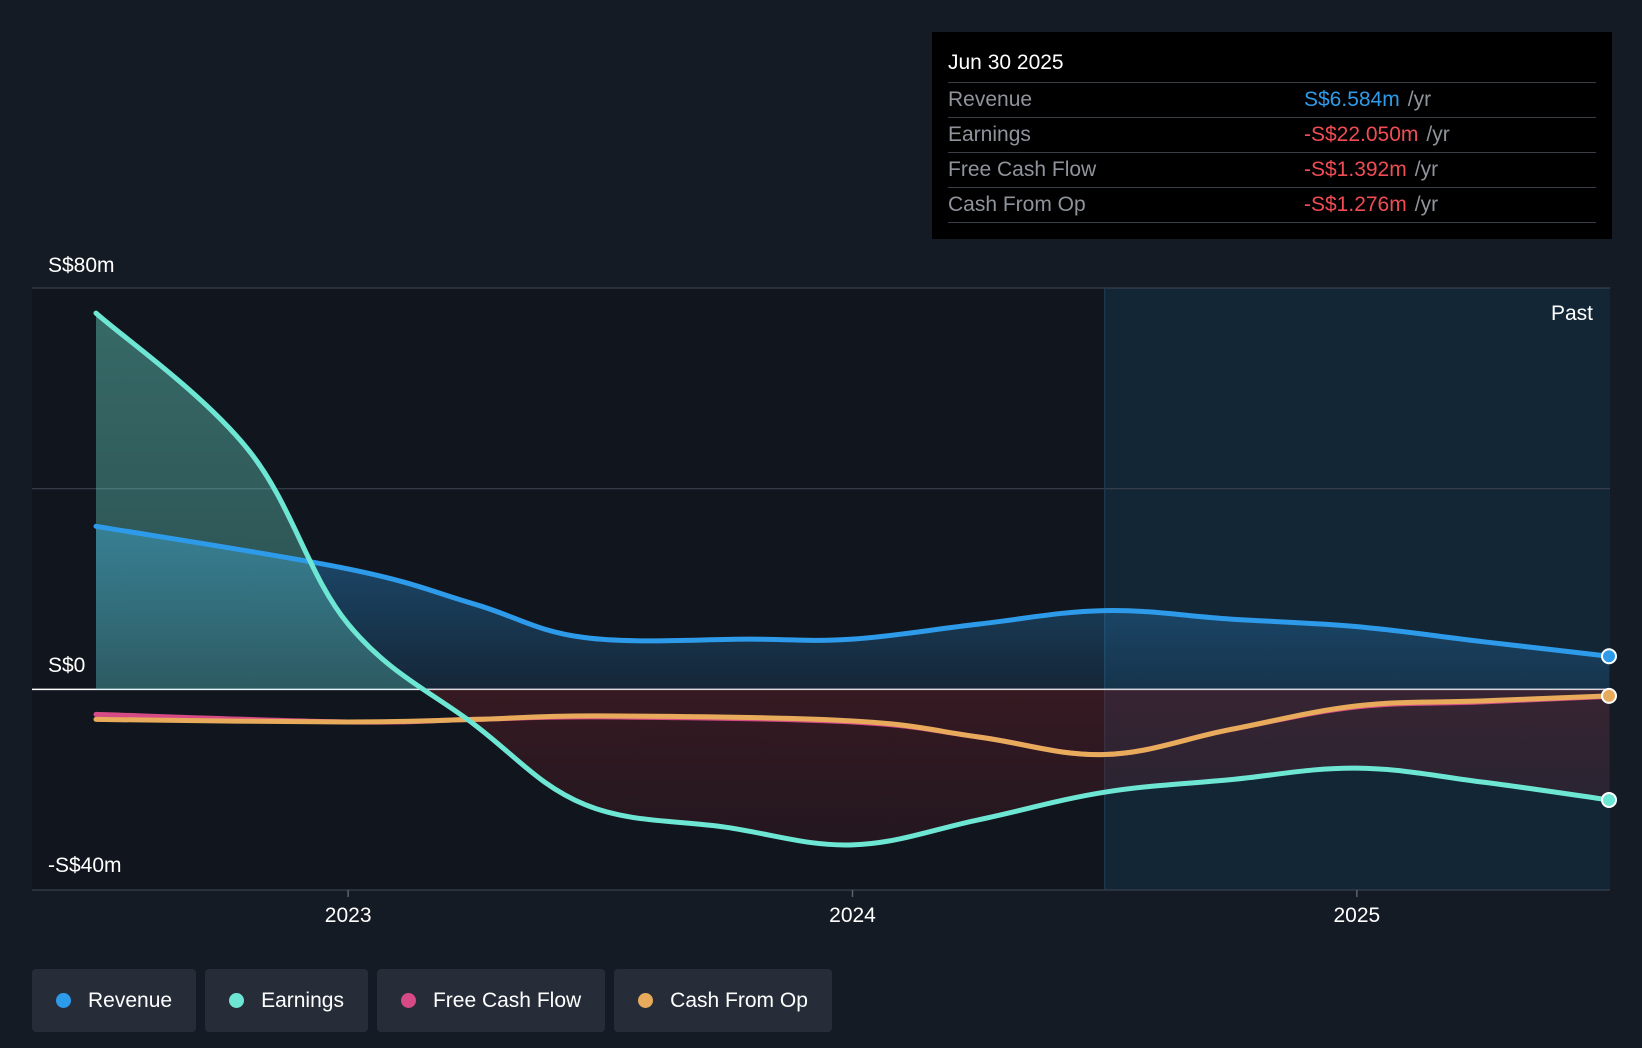 The width and height of the screenshot is (1642, 1048). Describe the element at coordinates (1022, 169) in the screenshot. I see `tooltip-label: Free Cash Flow` at that location.